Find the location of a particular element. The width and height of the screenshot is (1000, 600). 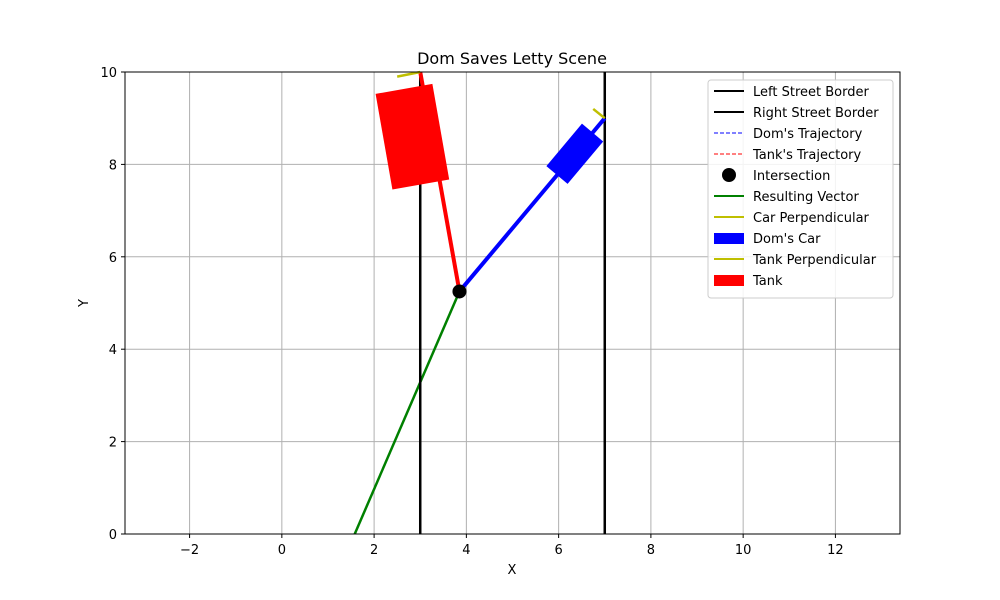

tank-perpendicular-line is located at coordinates (408, 74).